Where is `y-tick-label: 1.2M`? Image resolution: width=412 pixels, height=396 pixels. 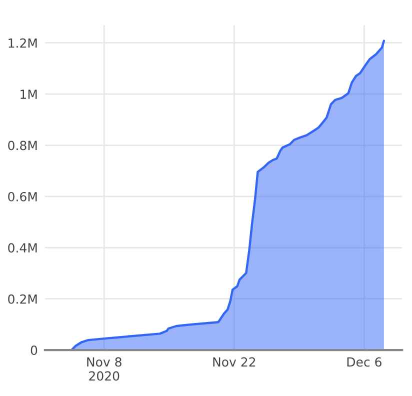
y-tick-label: 1.2M is located at coordinates (22, 43).